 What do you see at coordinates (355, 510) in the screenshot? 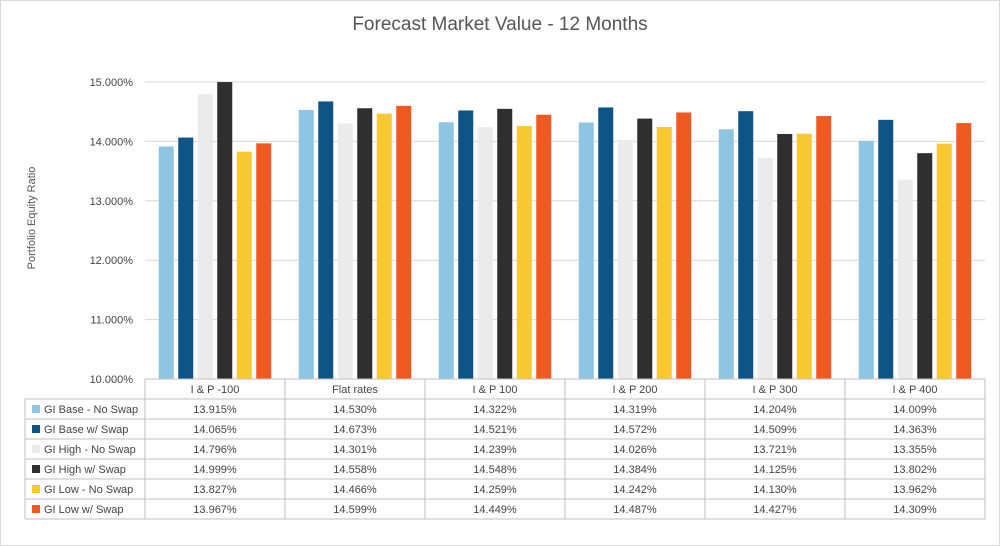
I see `data-label: 14.599%` at bounding box center [355, 510].